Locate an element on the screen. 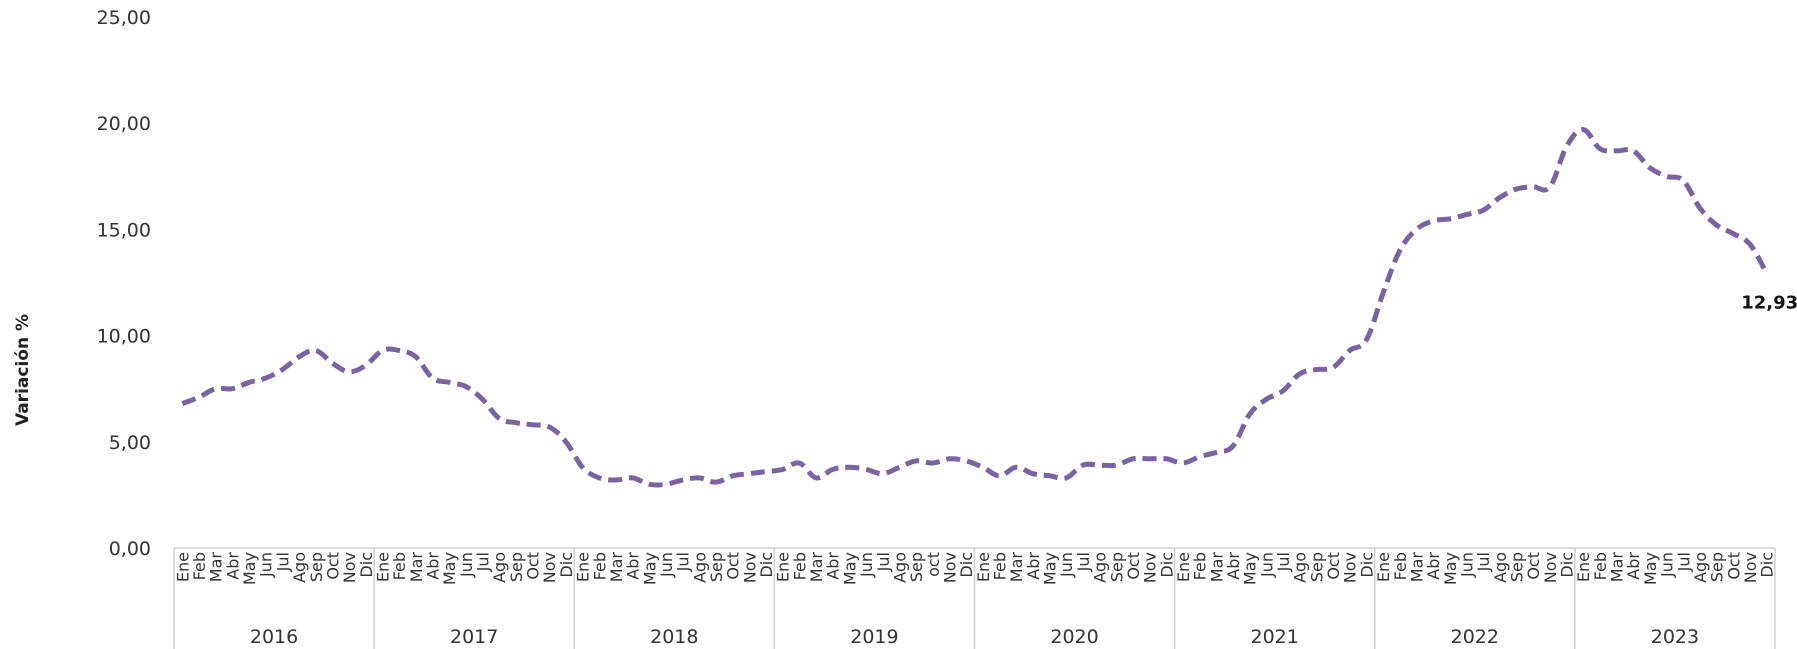 The height and width of the screenshot is (649, 1797). y-tick-label: 15,00 is located at coordinates (124, 230).